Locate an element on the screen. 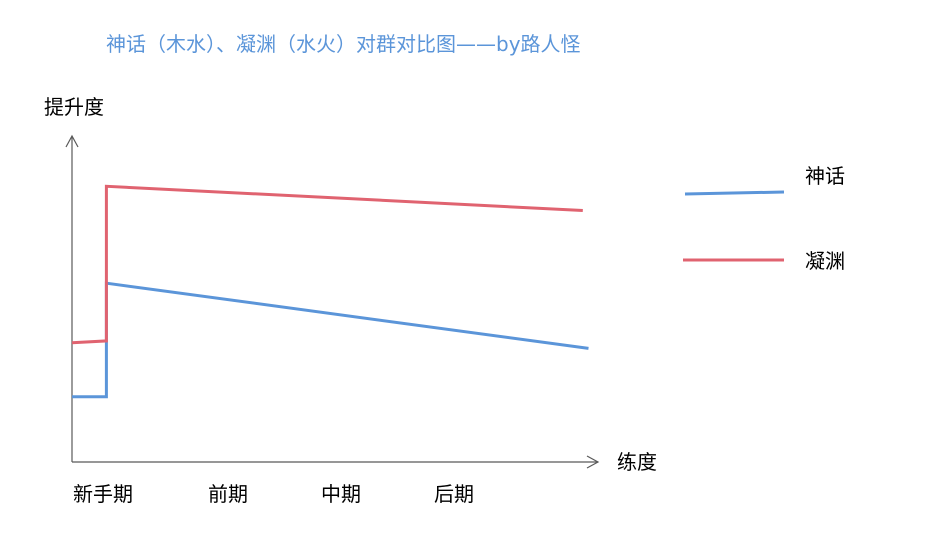 This screenshot has height=538, width=929. x-tick-label: 新手期 is located at coordinates (103, 494).